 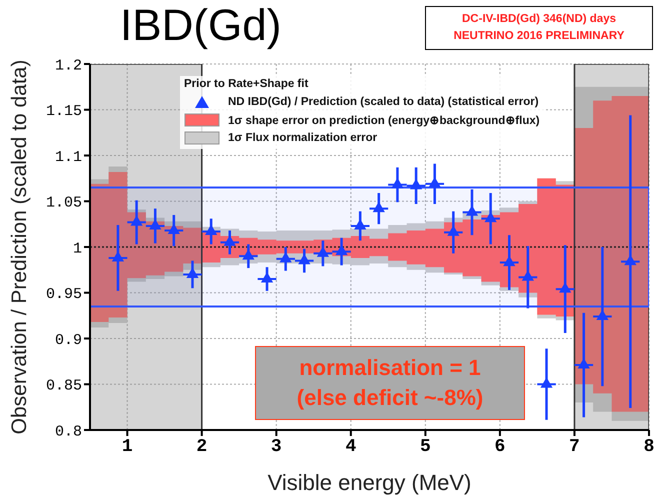 What do you see at coordinates (390, 368) in the screenshot?
I see `annotation: normalisation = 1` at bounding box center [390, 368].